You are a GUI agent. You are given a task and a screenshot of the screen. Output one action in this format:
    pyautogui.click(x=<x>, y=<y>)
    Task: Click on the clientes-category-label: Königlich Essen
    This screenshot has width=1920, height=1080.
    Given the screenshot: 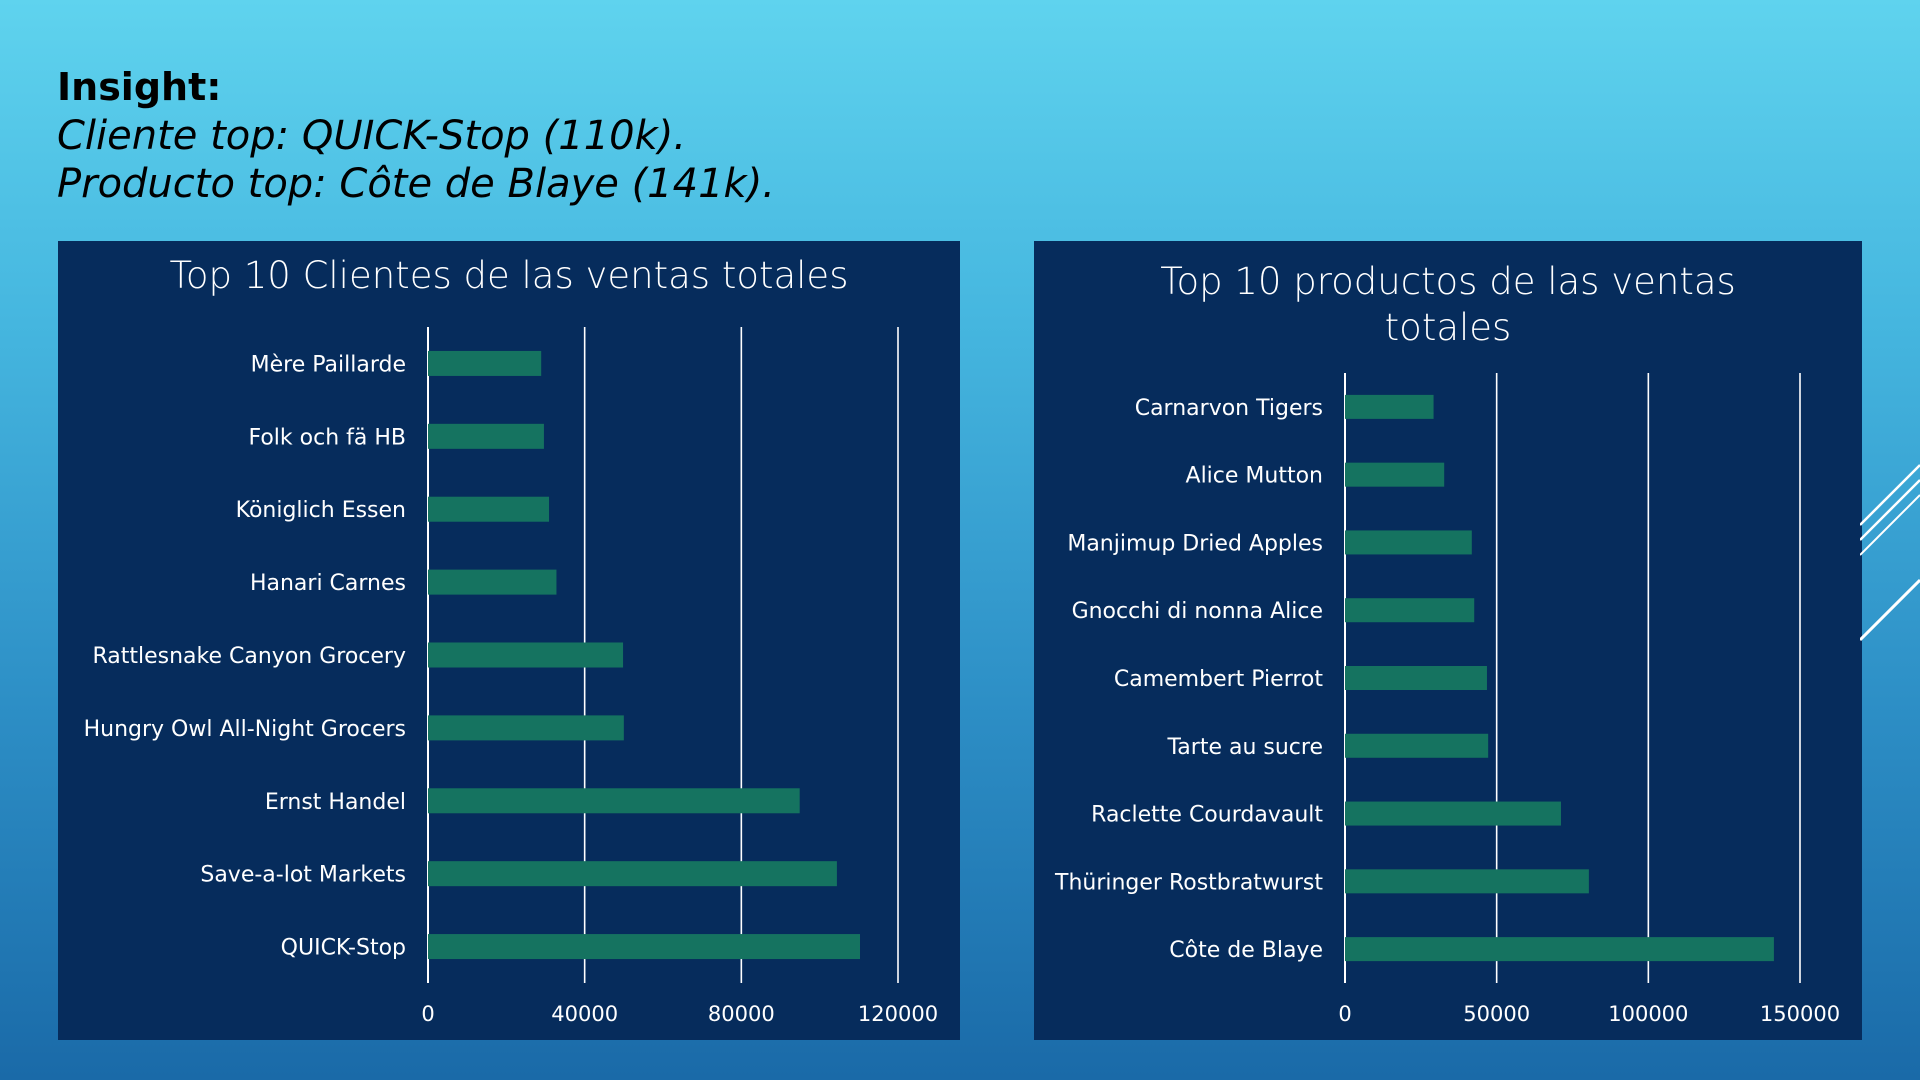 What is the action you would take?
    pyautogui.click(x=321, y=510)
    